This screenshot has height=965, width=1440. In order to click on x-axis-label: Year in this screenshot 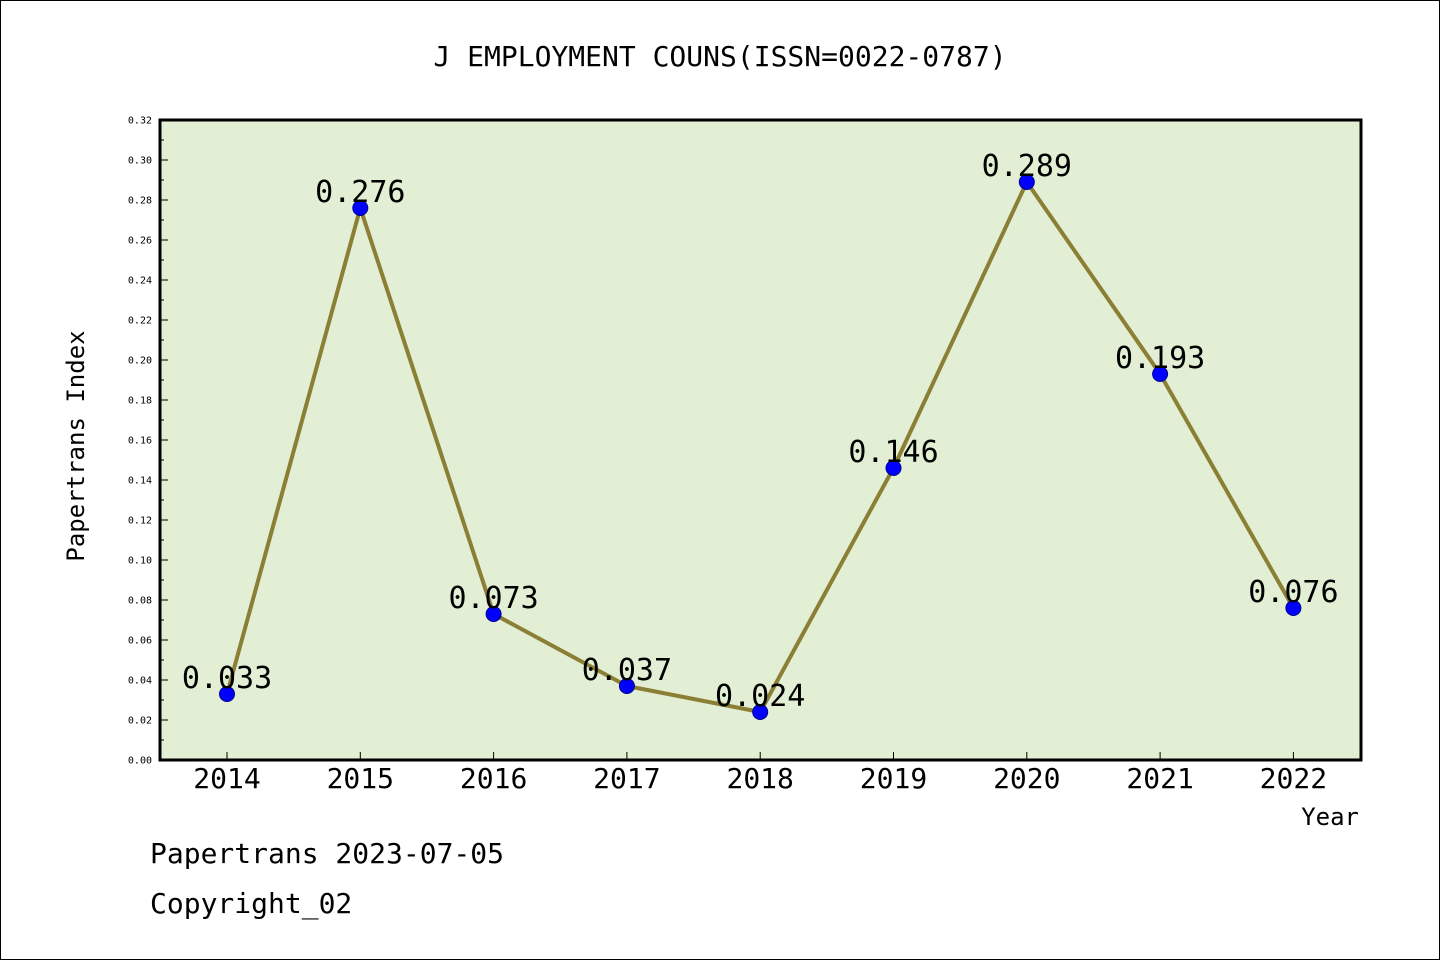, I will do `click(1330, 817)`.